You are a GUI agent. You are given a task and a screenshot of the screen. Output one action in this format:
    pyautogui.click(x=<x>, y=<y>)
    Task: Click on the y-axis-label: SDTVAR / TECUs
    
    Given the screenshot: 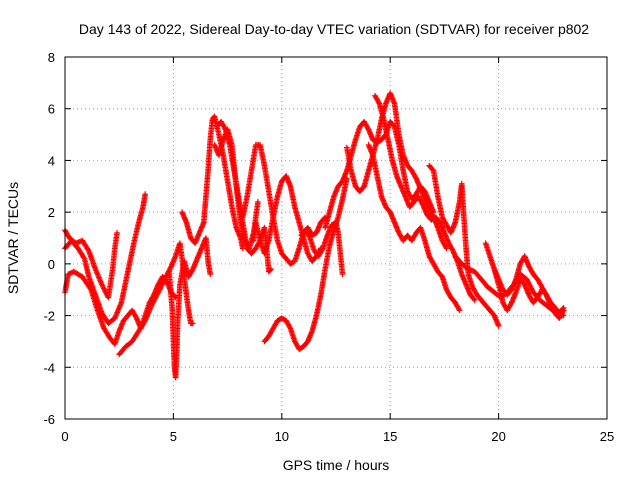 What is the action you would take?
    pyautogui.click(x=13, y=238)
    